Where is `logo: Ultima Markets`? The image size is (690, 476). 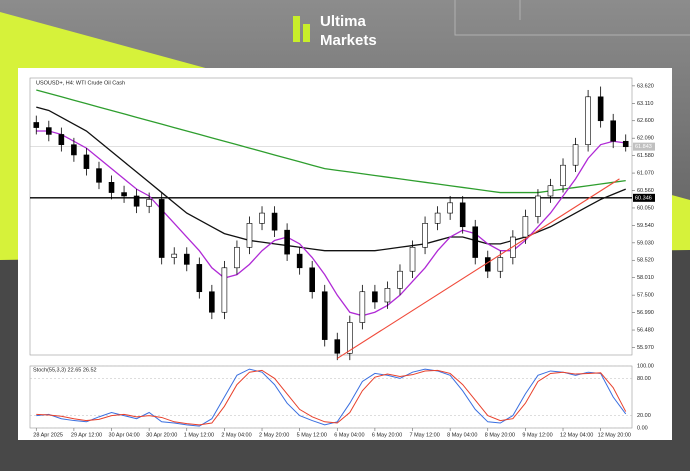
logo: Ultima Markets is located at coordinates (335, 31).